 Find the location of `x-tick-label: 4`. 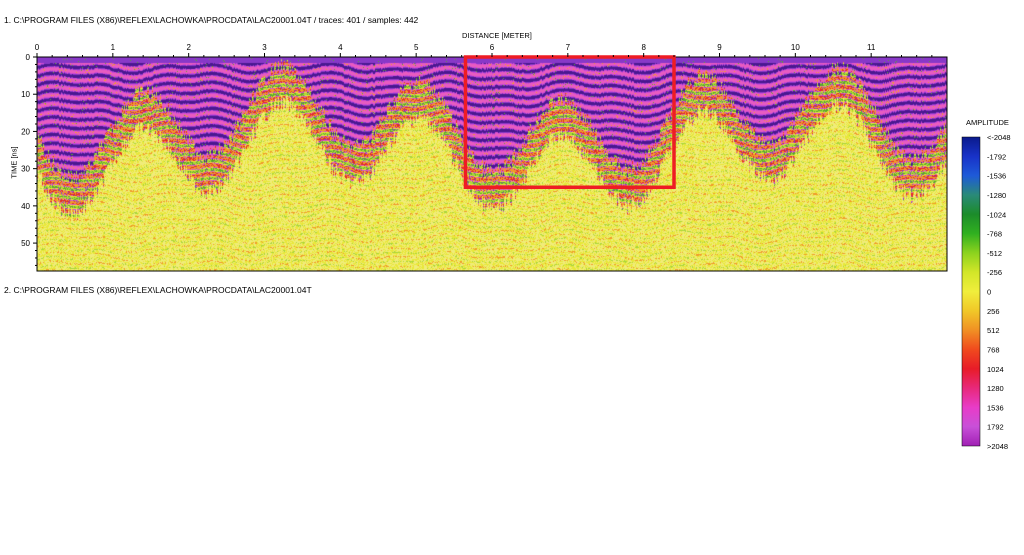

x-tick-label: 4 is located at coordinates (340, 47).